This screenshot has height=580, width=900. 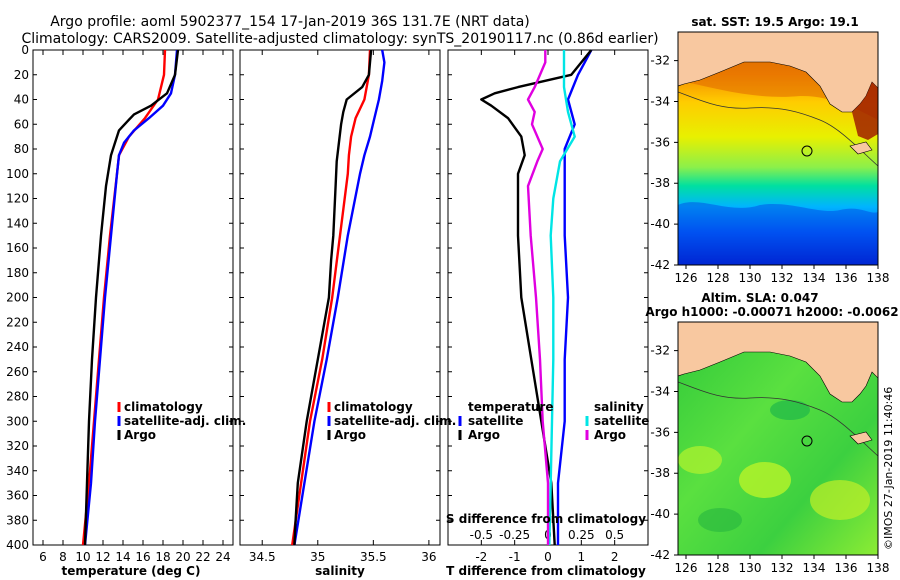 What do you see at coordinates (262, 557) in the screenshot?
I see `x-tick-label: 34.5` at bounding box center [262, 557].